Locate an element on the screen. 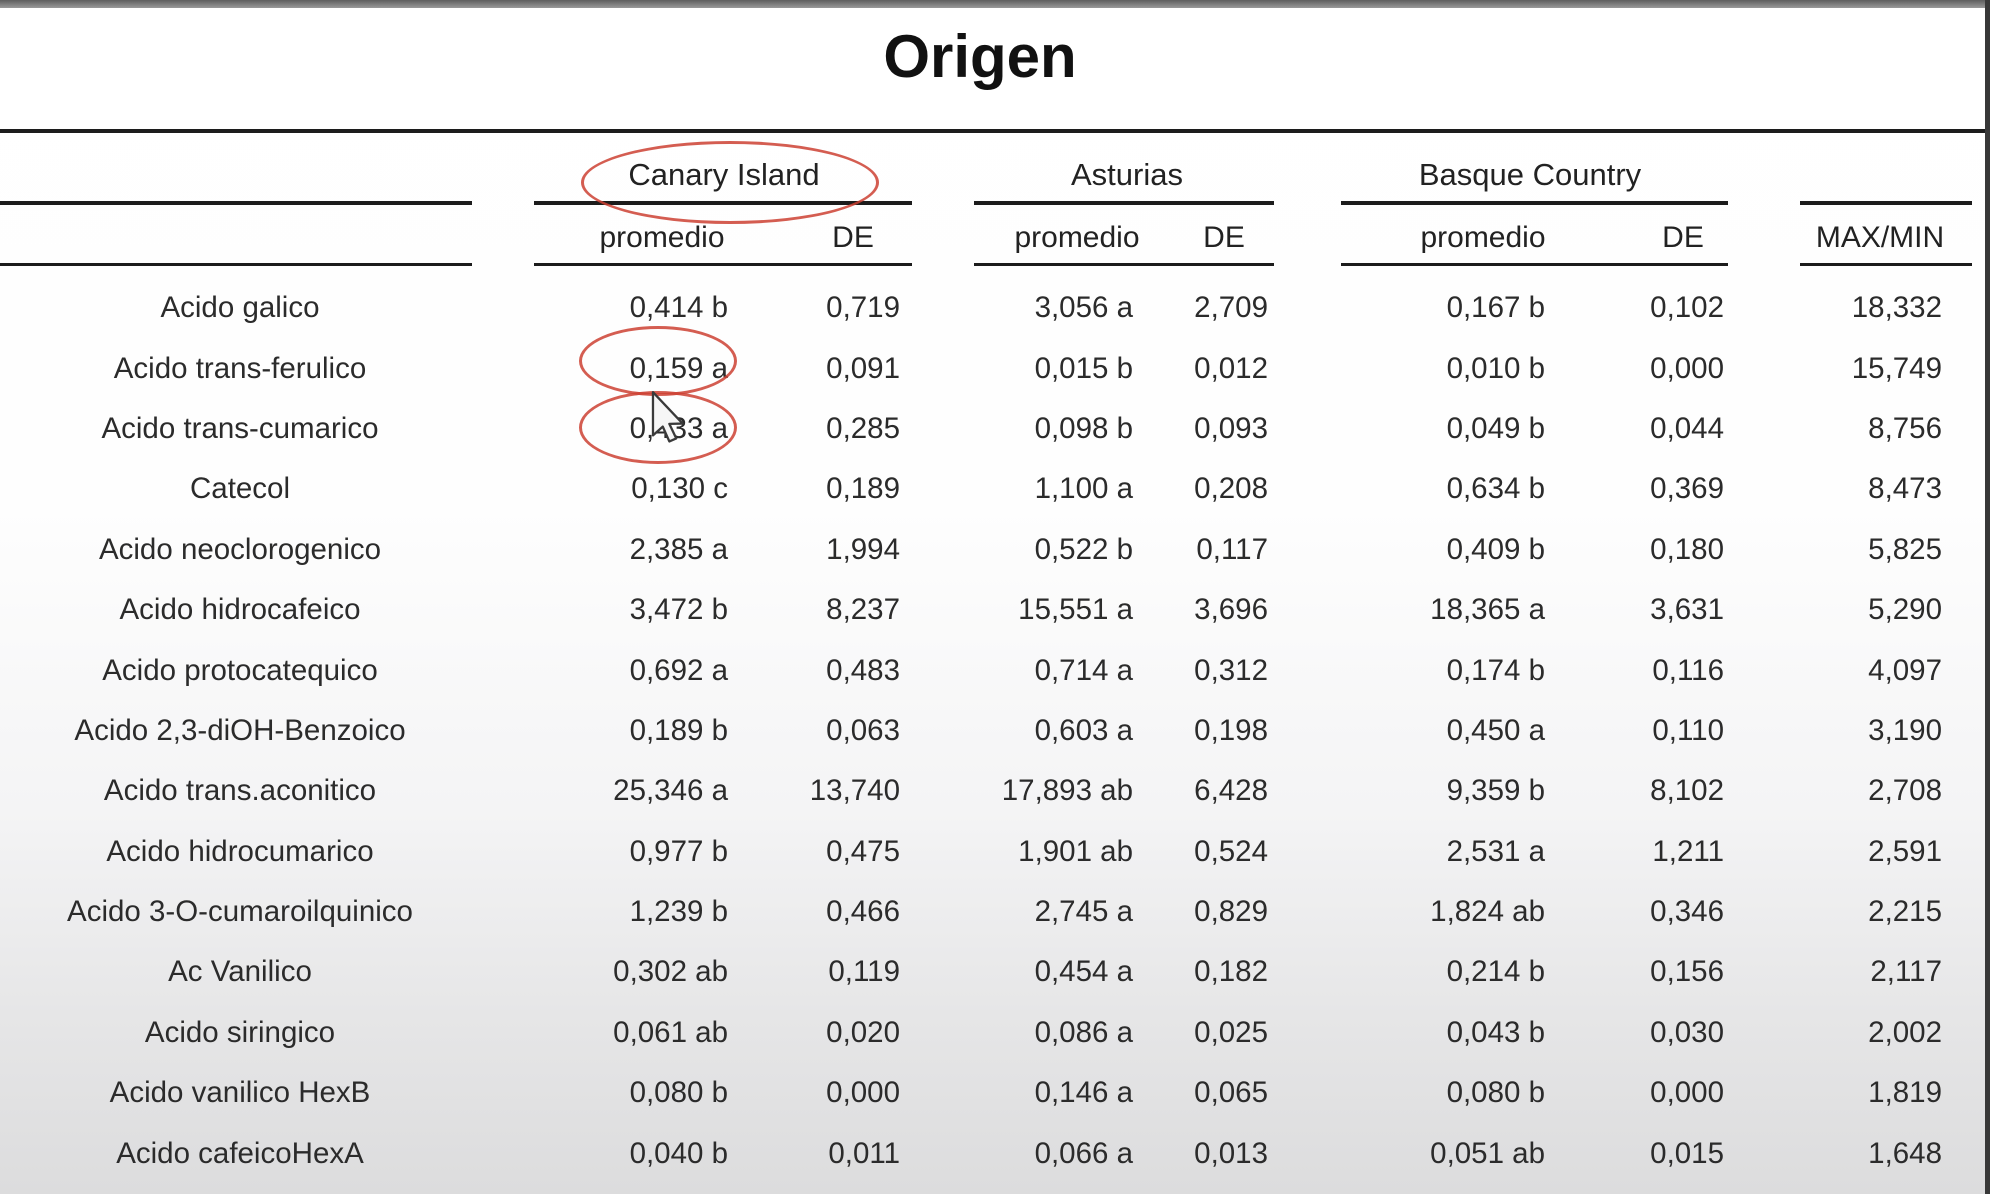 The image size is (1990, 1194). maxmin-cell: 2,002 is located at coordinates (1905, 1032).